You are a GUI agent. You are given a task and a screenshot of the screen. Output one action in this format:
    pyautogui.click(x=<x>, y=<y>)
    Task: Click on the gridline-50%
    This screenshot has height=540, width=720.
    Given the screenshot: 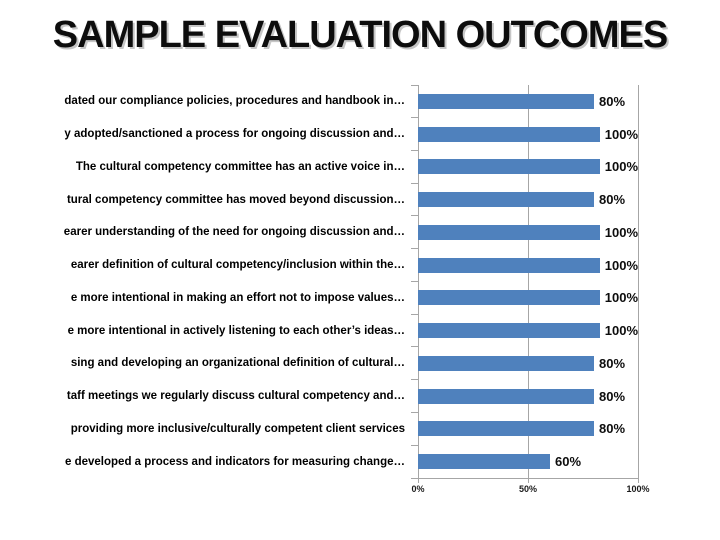 What is the action you would take?
    pyautogui.click(x=528, y=281)
    